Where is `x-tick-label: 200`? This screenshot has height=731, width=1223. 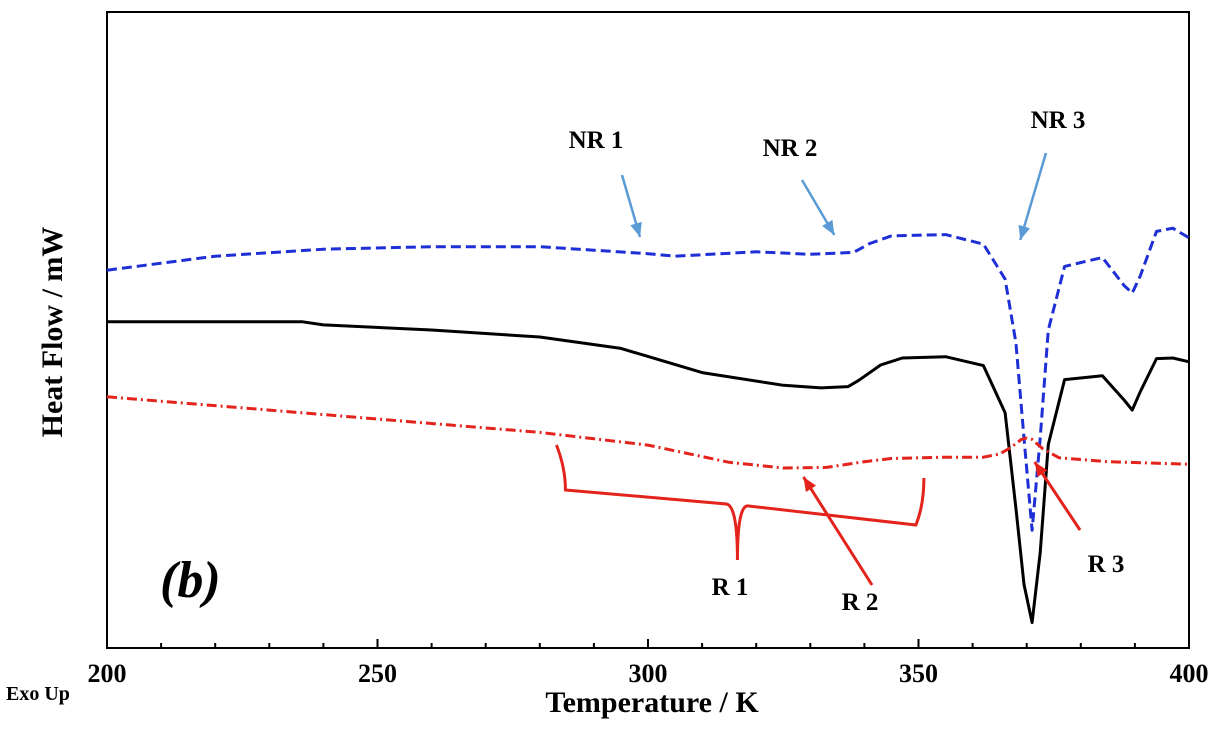
x-tick-label: 200 is located at coordinates (107, 673).